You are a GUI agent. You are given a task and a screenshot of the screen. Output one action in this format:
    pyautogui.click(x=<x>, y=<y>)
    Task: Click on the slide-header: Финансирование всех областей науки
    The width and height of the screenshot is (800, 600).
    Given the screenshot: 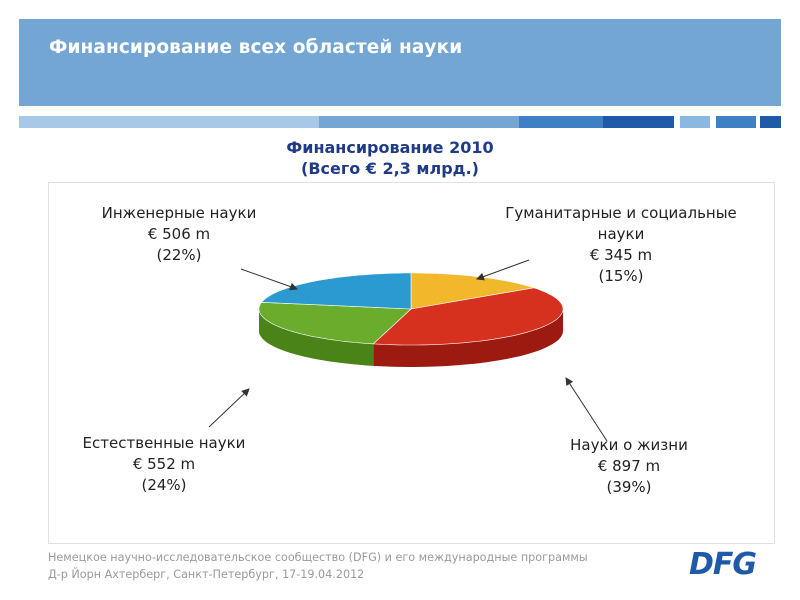 What is the action you would take?
    pyautogui.click(x=400, y=62)
    